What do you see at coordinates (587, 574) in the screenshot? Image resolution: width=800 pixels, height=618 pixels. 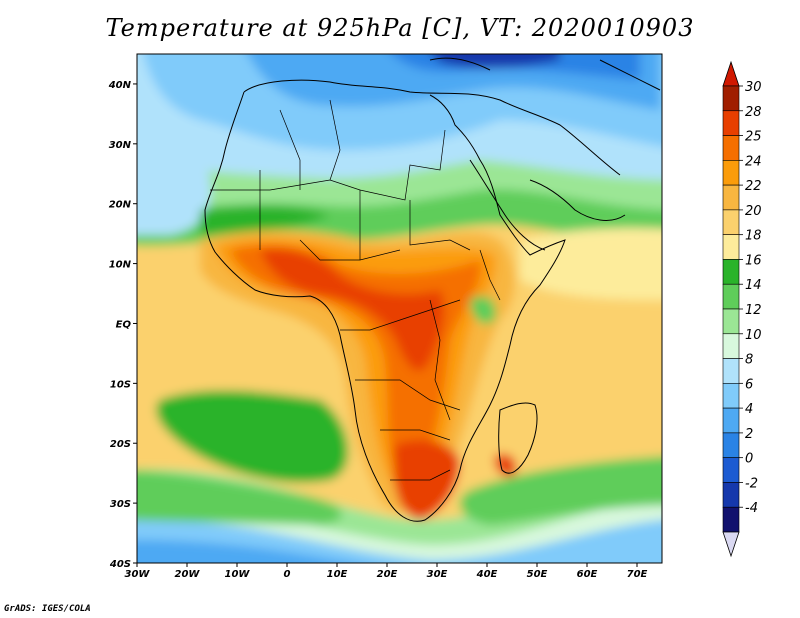 I see `lon-tick-label: 60E` at bounding box center [587, 574].